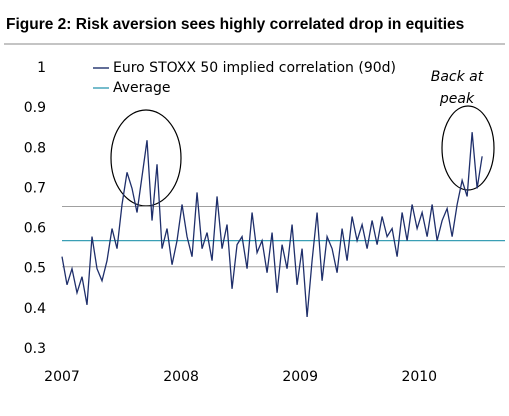  I want to click on y-tick-label: 0.9, so click(35, 108).